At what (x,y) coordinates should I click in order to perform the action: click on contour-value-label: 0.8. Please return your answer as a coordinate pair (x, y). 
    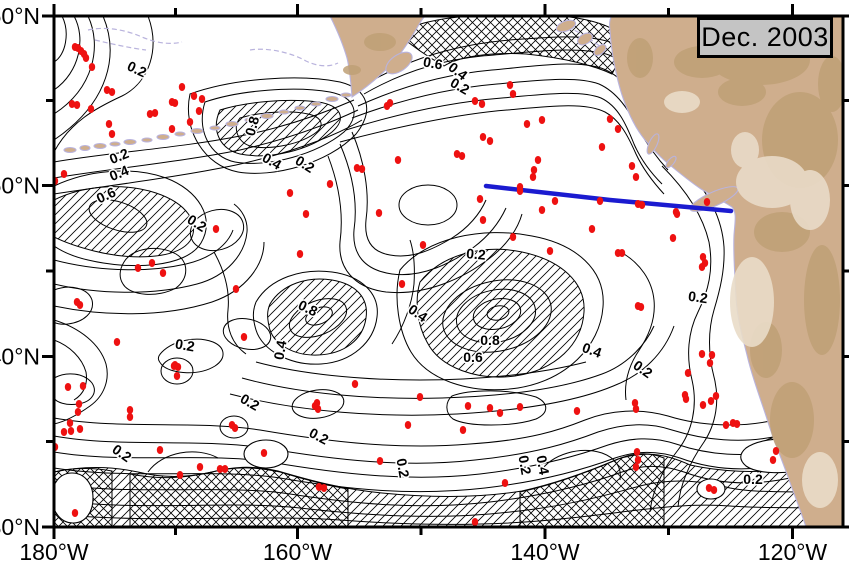
    Looking at the image, I should click on (252, 125).